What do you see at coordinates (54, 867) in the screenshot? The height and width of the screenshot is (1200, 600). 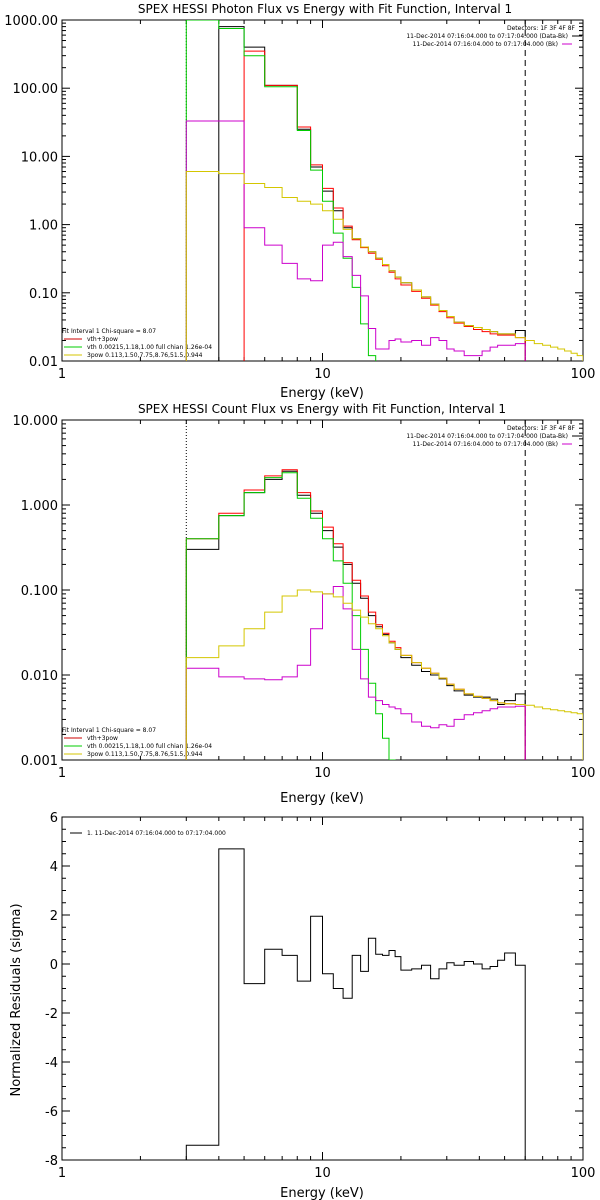 I see `y-tick-label: 4` at bounding box center [54, 867].